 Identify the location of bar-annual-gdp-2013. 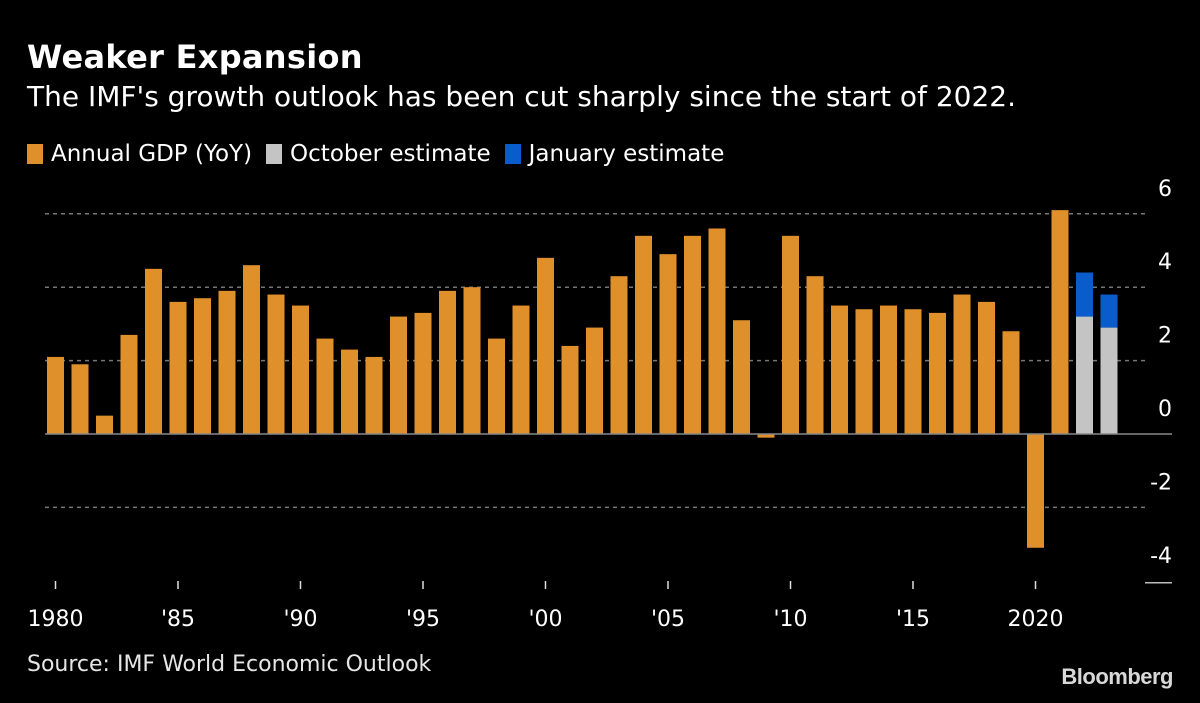
(864, 371).